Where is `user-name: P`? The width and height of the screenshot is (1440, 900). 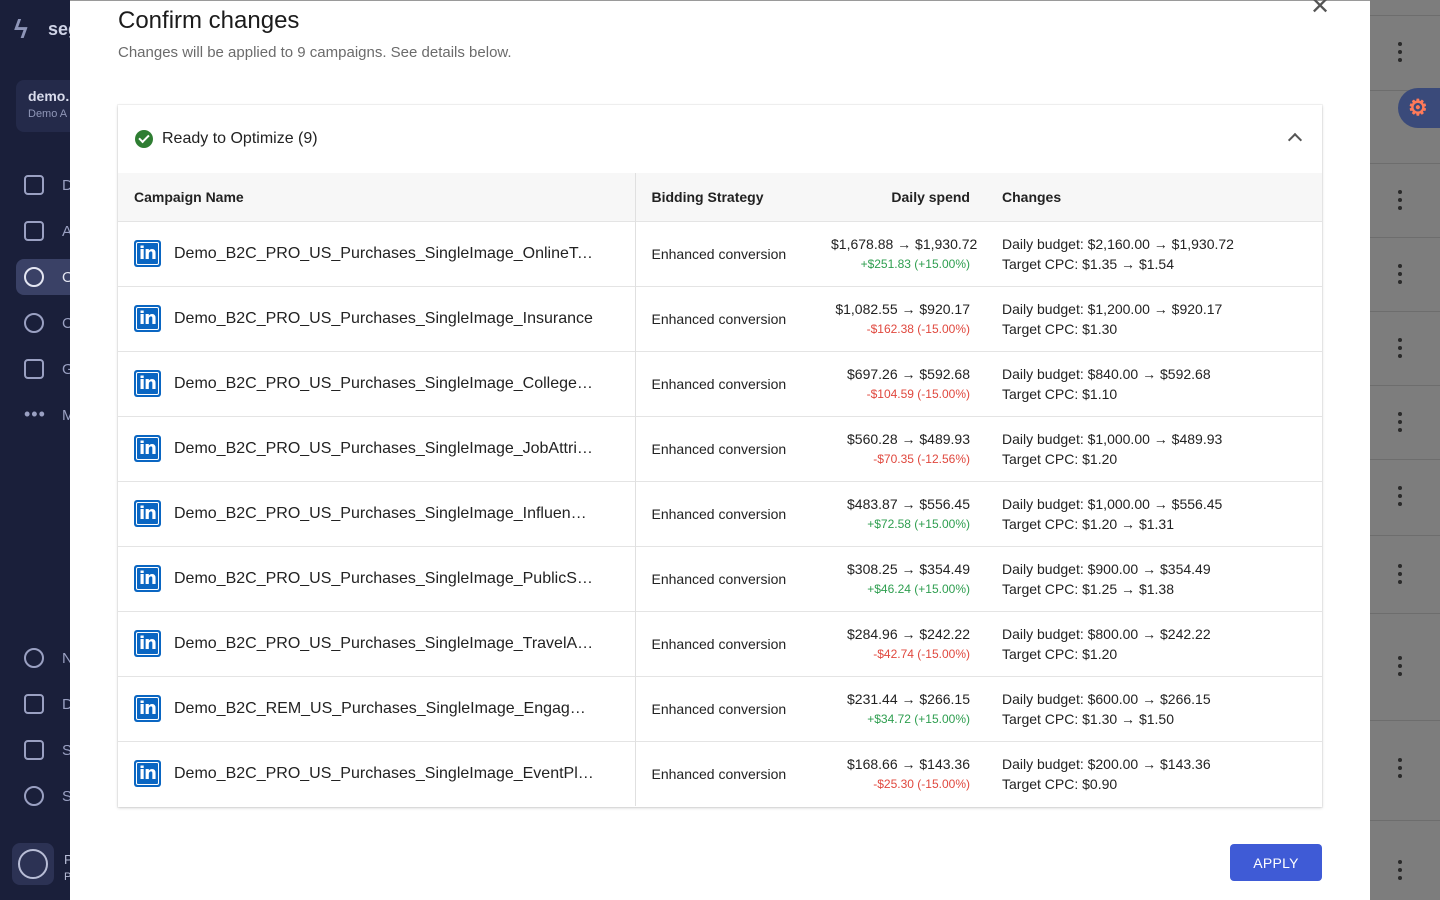 user-name: P is located at coordinates (68, 859).